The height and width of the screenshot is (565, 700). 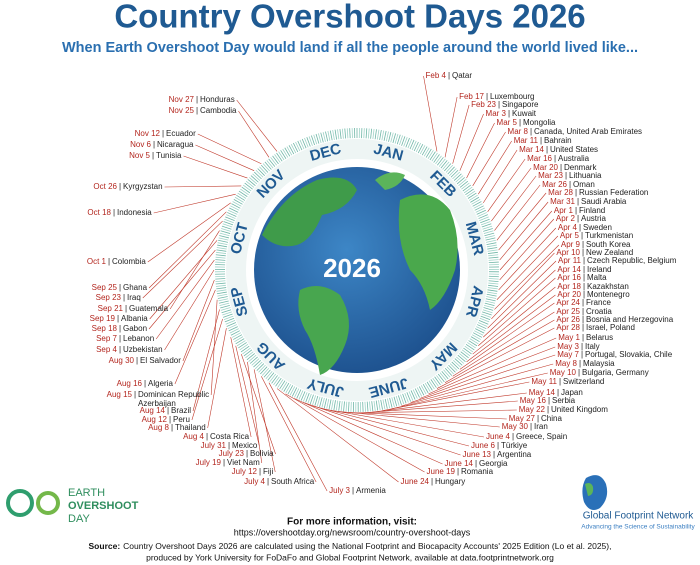 I want to click on overshoot-date: Apr 1, so click(x=564, y=210).